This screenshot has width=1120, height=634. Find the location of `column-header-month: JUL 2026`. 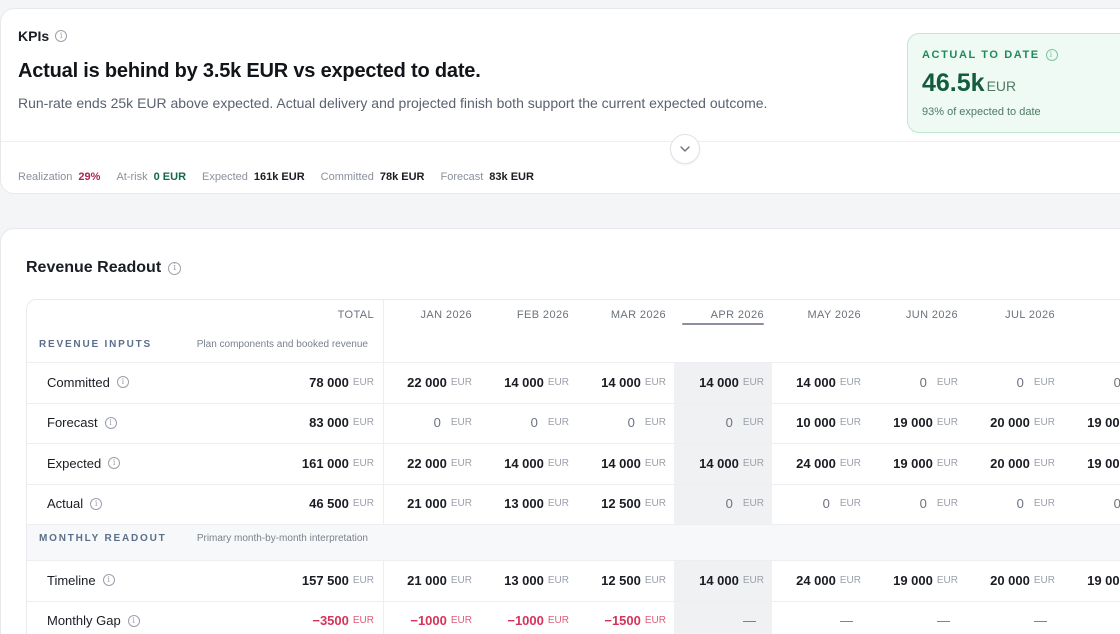

column-header-month: JUL 2026 is located at coordinates (1030, 315).